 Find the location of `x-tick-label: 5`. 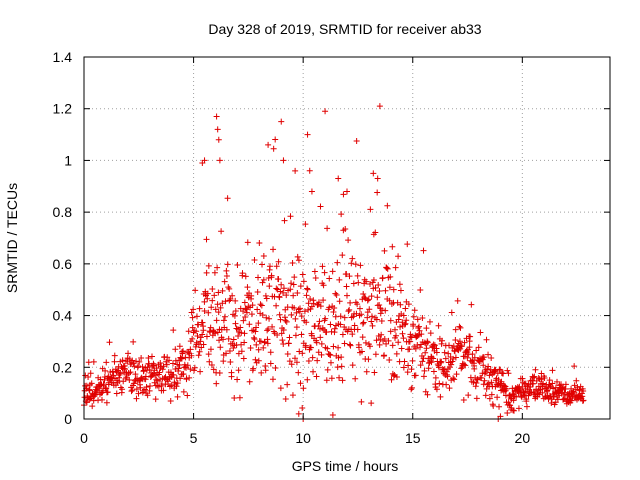

x-tick-label: 5 is located at coordinates (194, 438).